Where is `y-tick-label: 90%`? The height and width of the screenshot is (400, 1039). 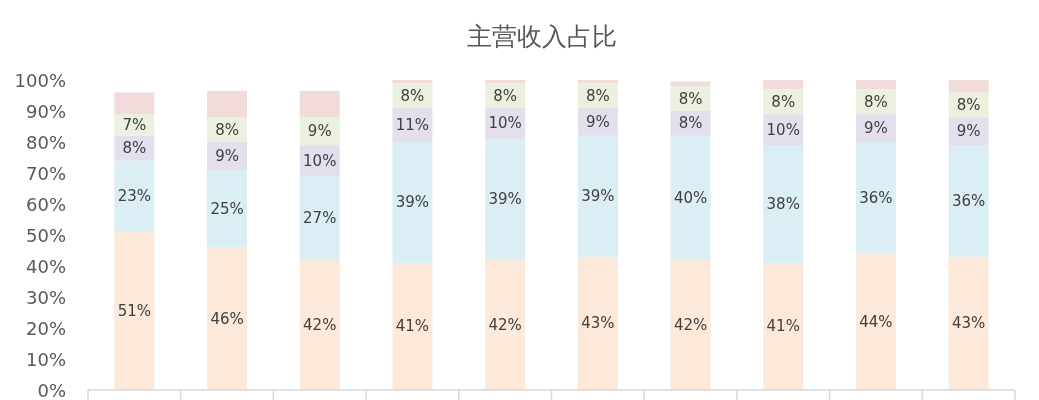 y-tick-label: 90% is located at coordinates (45, 111).